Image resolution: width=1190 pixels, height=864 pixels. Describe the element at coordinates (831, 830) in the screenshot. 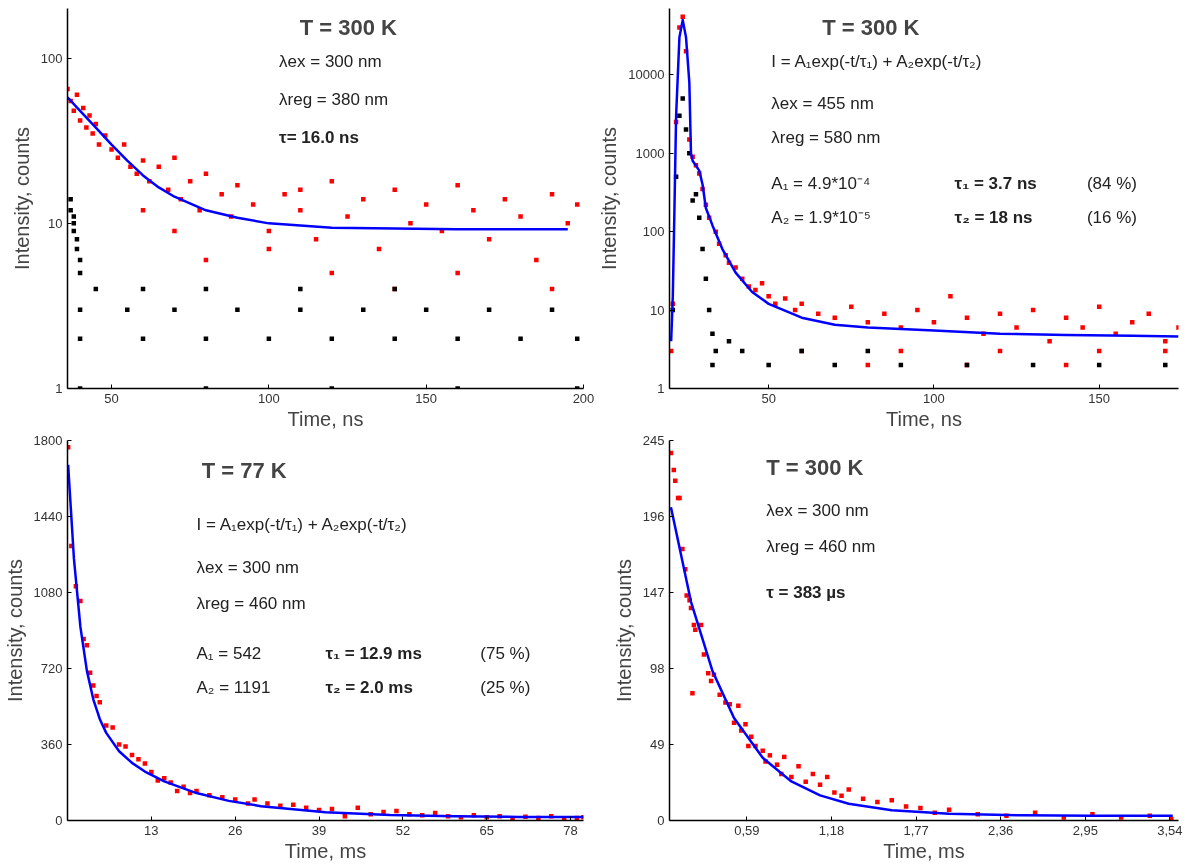

I see `x-tick-label: 1,18` at that location.